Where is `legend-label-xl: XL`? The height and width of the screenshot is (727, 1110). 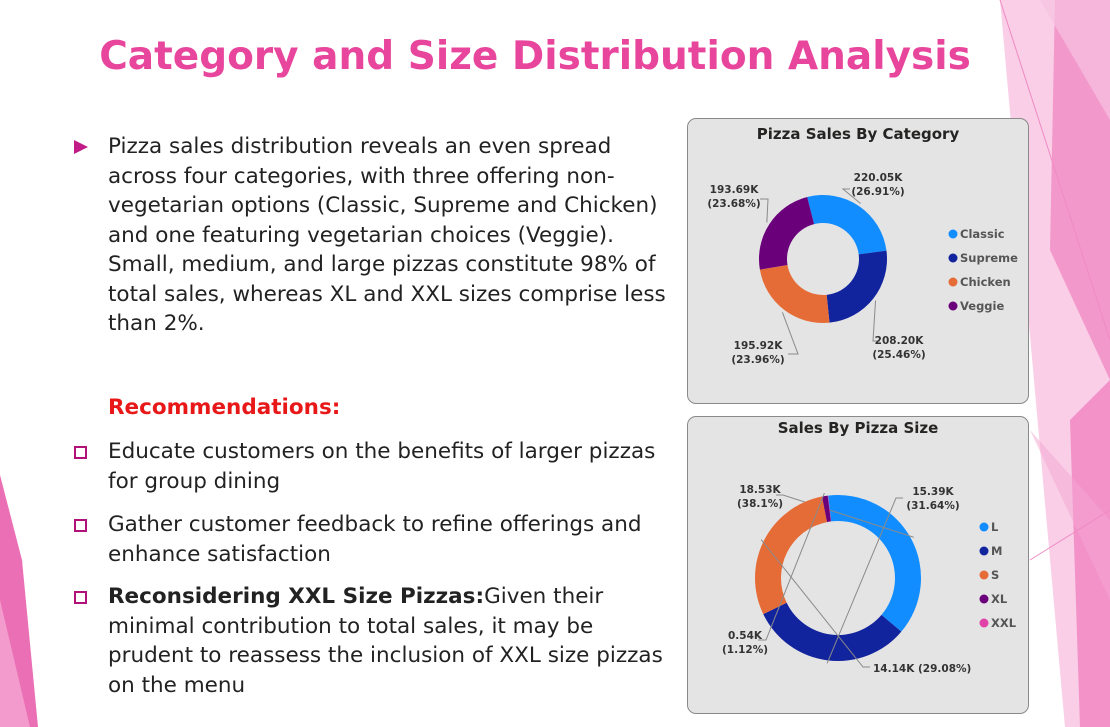
legend-label-xl: XL is located at coordinates (999, 599).